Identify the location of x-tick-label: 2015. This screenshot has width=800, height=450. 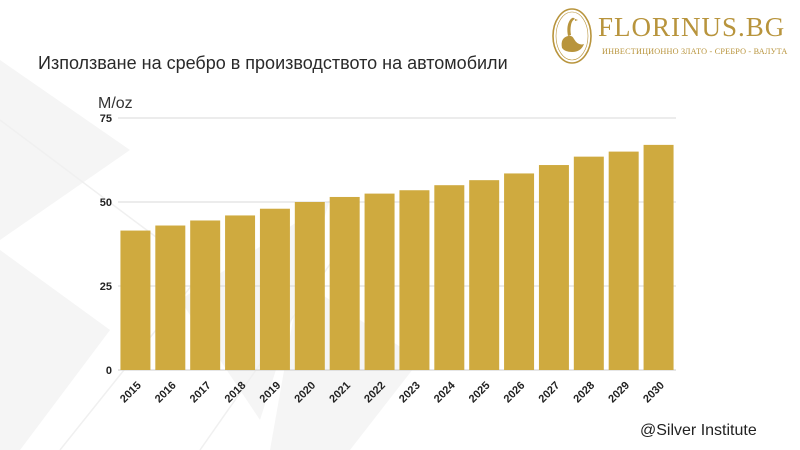
(131, 393).